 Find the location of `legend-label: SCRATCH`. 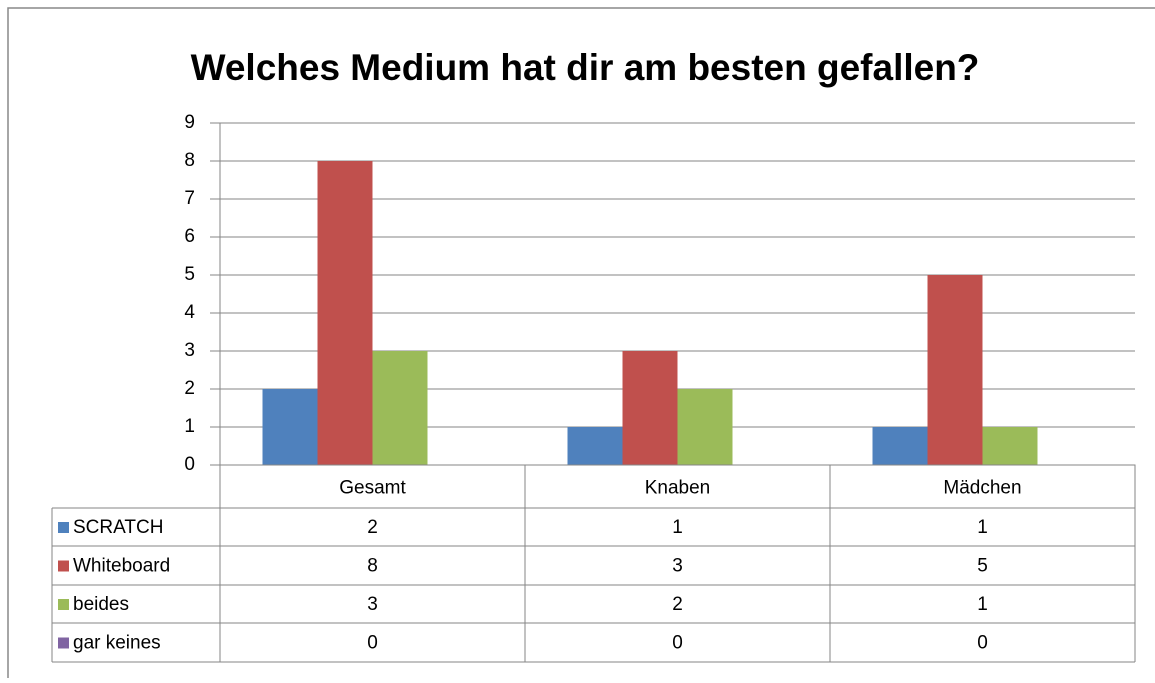

legend-label: SCRATCH is located at coordinates (118, 527).